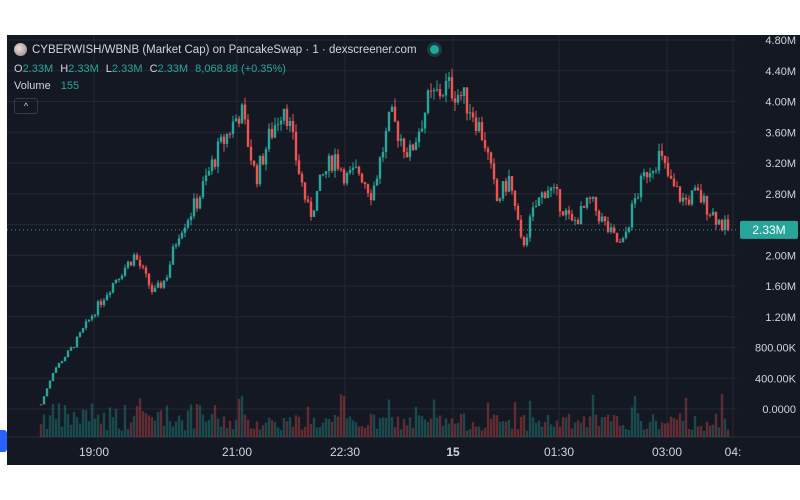 Image resolution: width=800 pixels, height=500 pixels. I want to click on y-tick-label: 800.00K, so click(776, 349).